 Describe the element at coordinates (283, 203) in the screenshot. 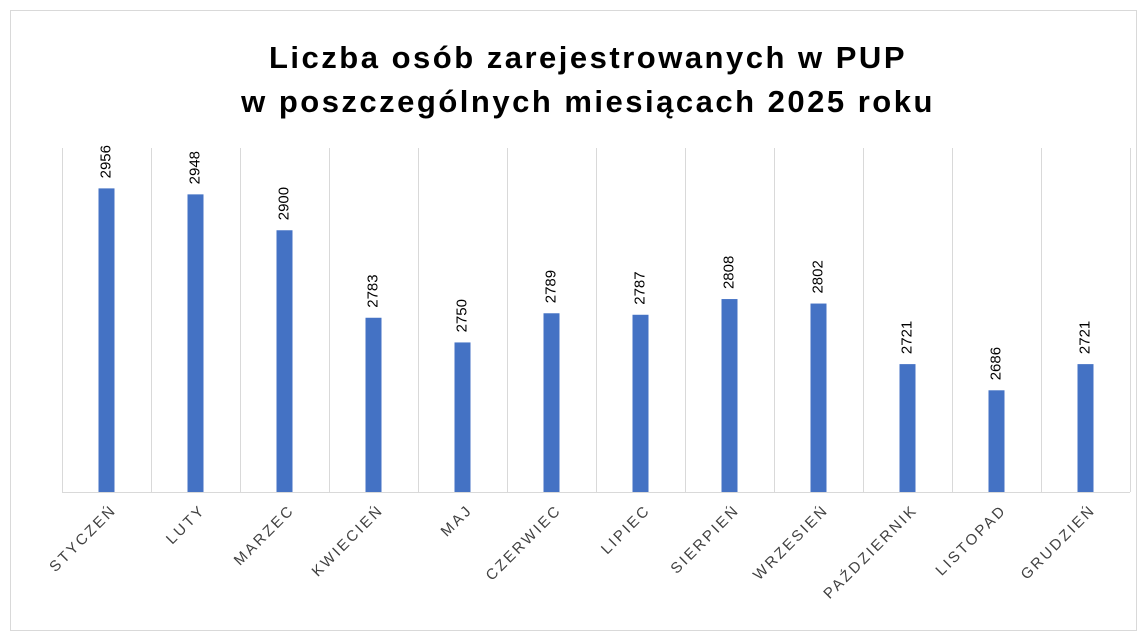

I see `value-label: 2900` at that location.